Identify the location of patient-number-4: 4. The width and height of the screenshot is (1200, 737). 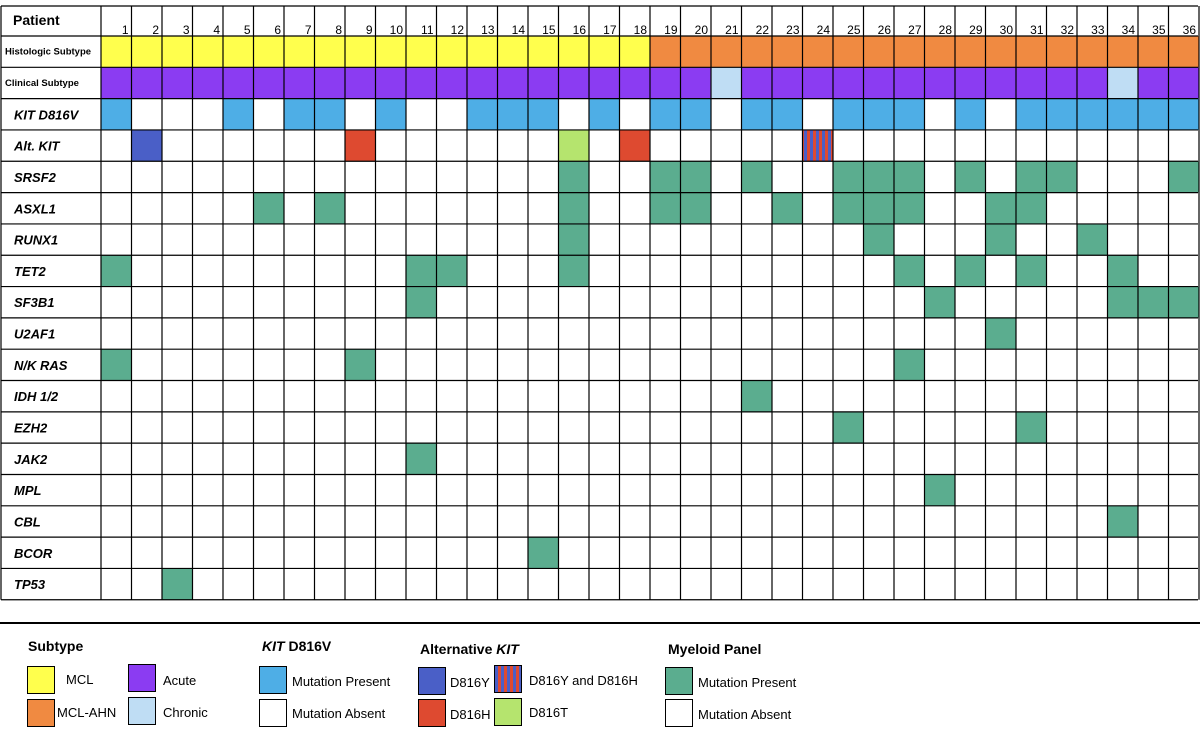
(216, 30).